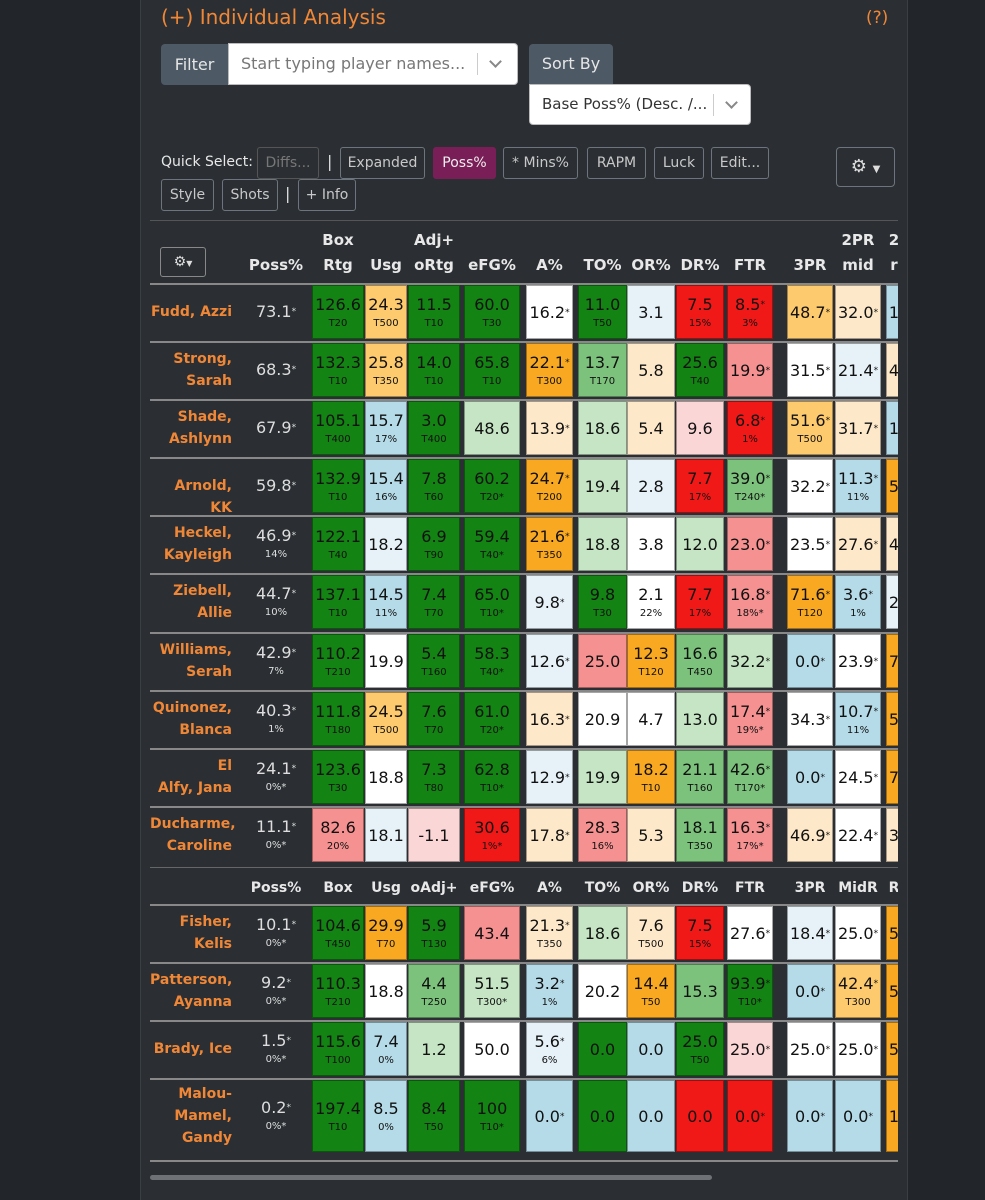 The height and width of the screenshot is (1200, 985). Describe the element at coordinates (193, 835) in the screenshot. I see `player-name-link: Ducharme, Caroline` at that location.